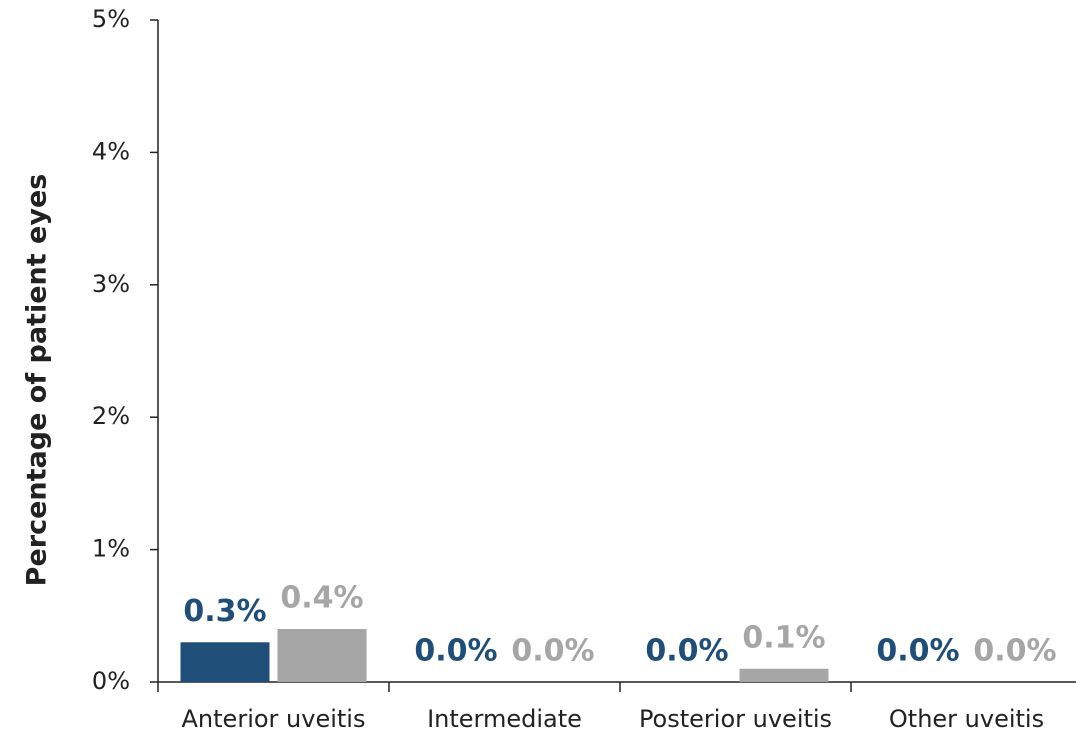 Image resolution: width=1076 pixels, height=739 pixels. Describe the element at coordinates (274, 719) in the screenshot. I see `x-tick-label: Anterior uveitis` at that location.